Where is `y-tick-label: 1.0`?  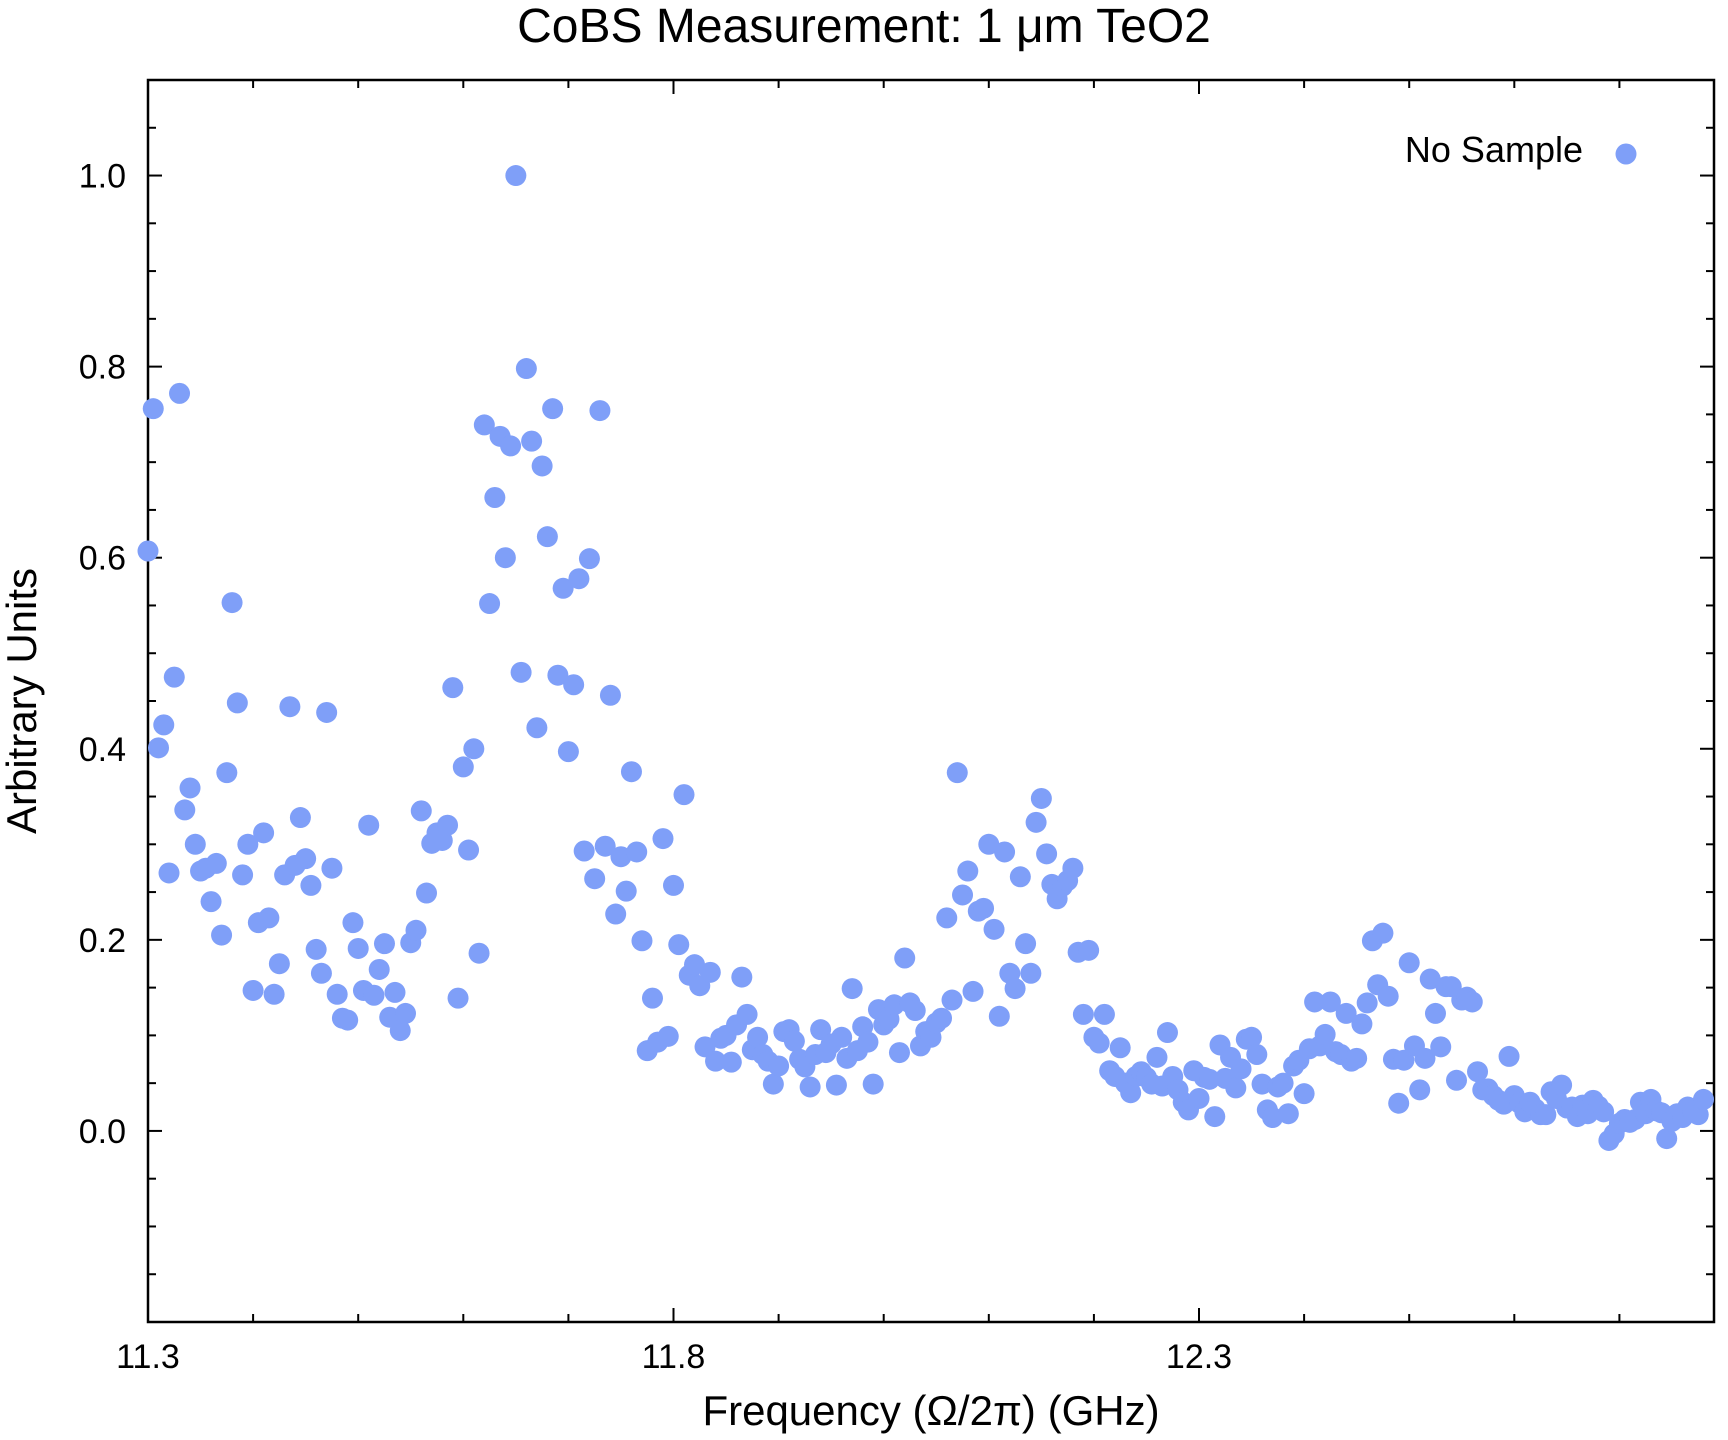 y-tick-label: 1.0 is located at coordinates (102, 177).